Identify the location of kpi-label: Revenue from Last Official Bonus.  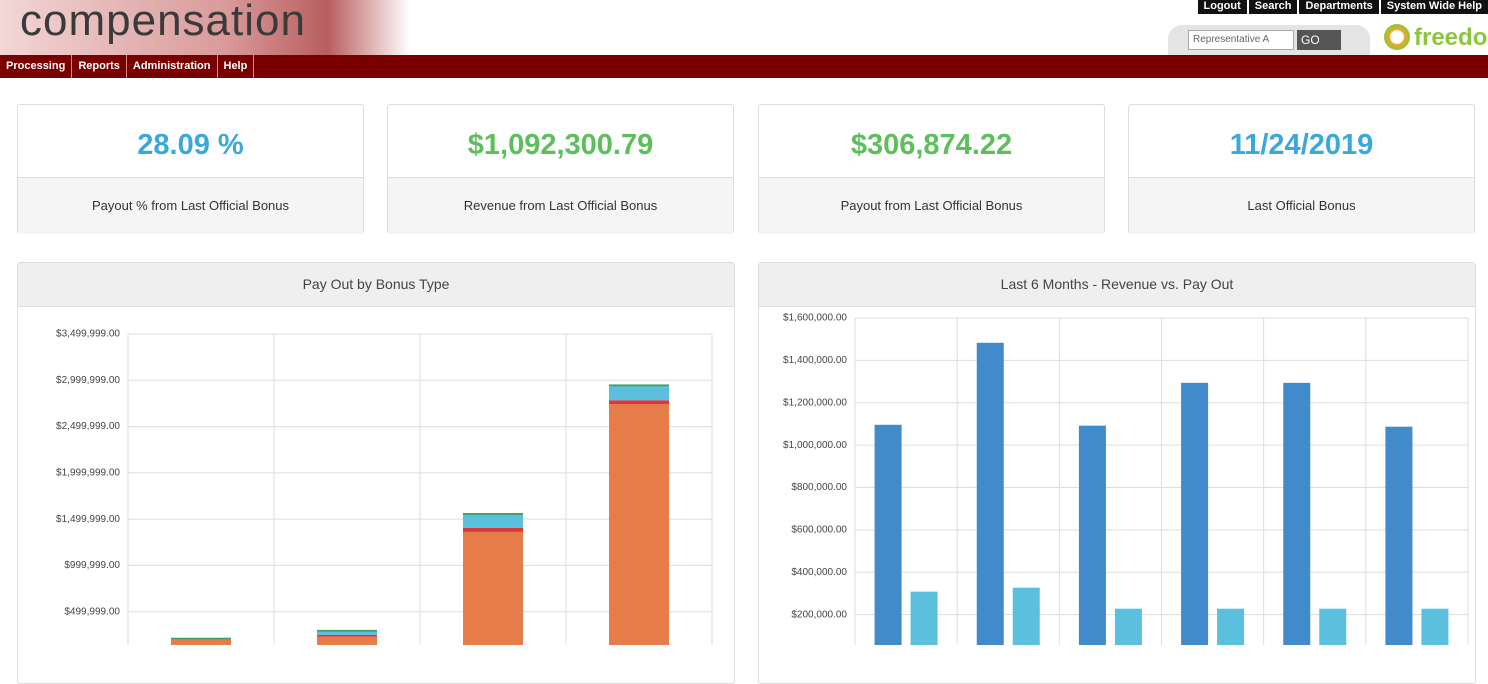
(560, 205).